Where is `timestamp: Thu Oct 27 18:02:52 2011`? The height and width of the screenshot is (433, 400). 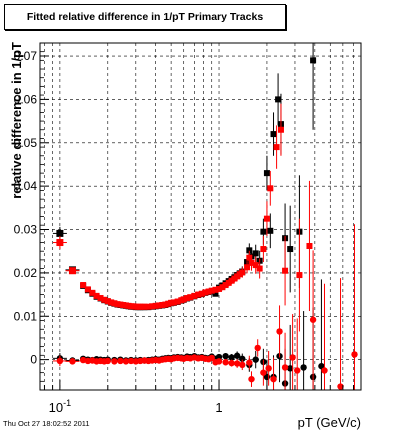 timestamp: Thu Oct 27 18:02:52 2011 is located at coordinates (46, 423).